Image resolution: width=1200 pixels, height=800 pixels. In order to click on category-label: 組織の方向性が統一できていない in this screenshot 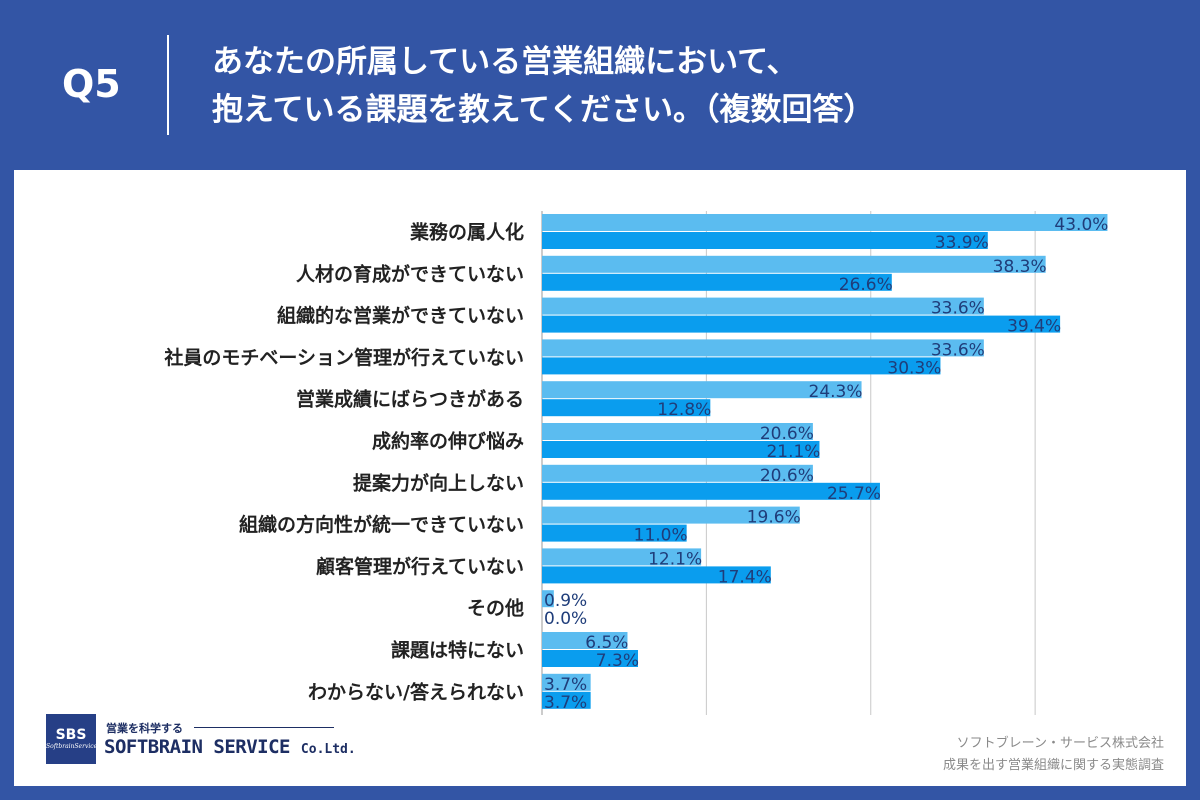, I will do `click(381, 524)`.